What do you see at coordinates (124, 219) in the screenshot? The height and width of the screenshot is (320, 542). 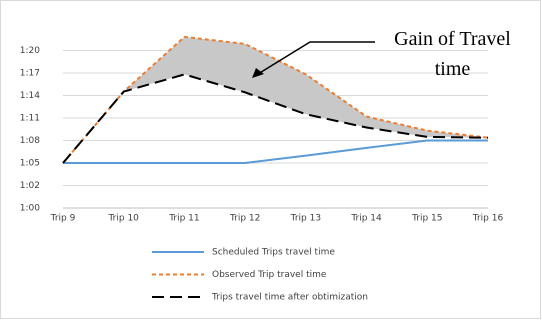 I see `x-tick-label: Trip 10` at bounding box center [124, 219].